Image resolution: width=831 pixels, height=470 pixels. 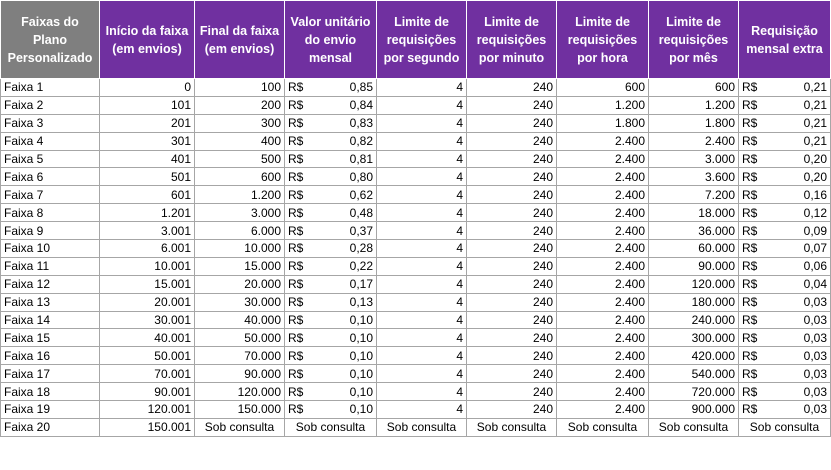 I want to click on valor-cell: R$ 0,17, so click(x=330, y=284).